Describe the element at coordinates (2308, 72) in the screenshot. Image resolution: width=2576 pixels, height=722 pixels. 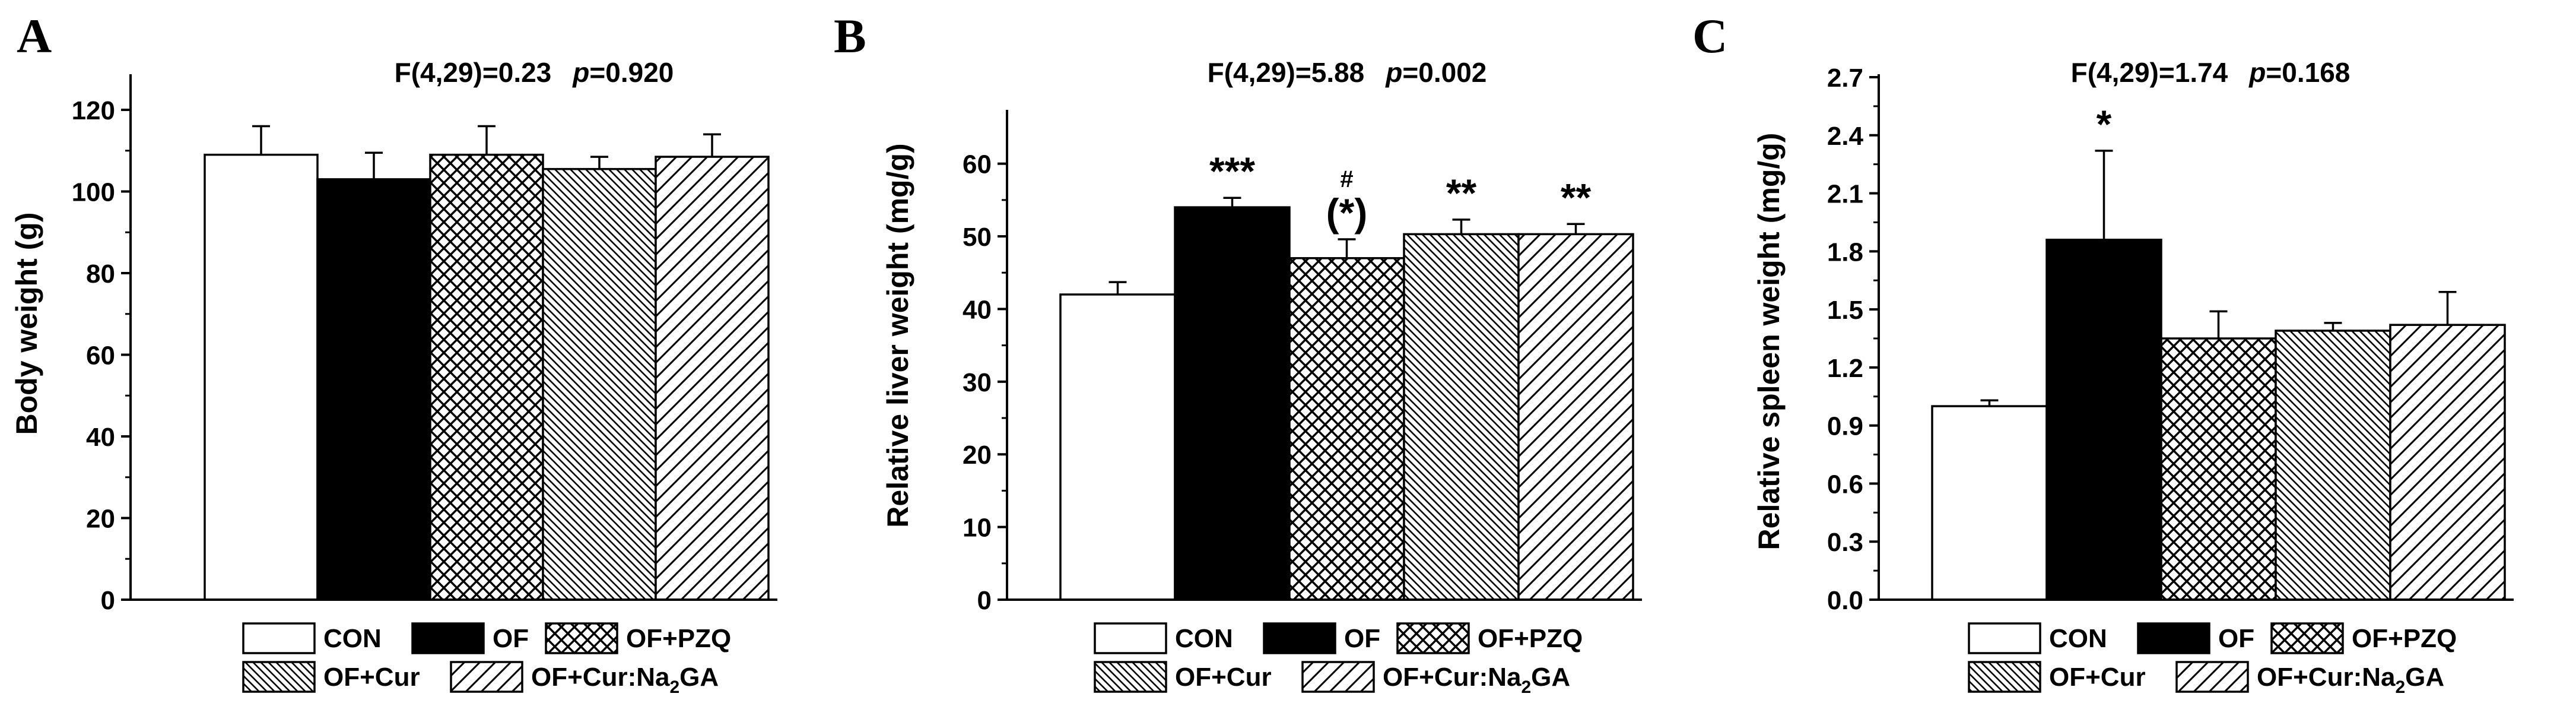
I see `anova-p-value: =0.168` at that location.